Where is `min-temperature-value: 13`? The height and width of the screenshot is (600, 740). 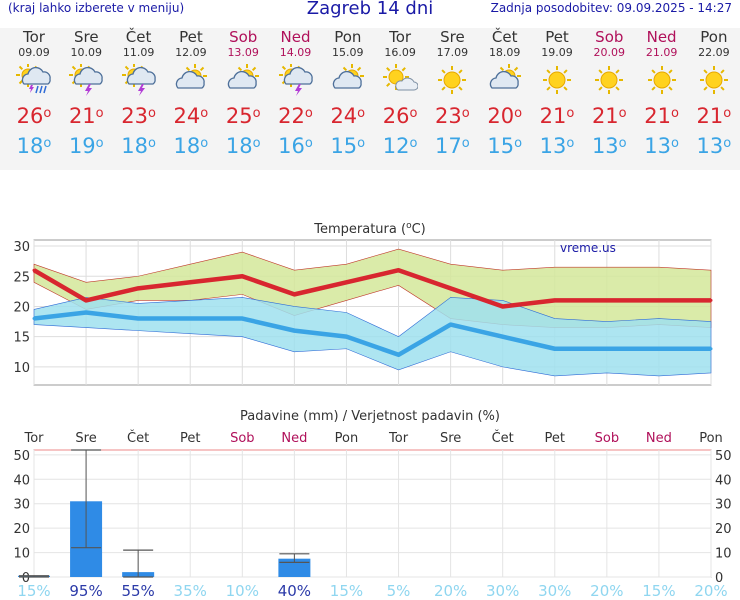
min-temperature-value: 13 is located at coordinates (553, 146).